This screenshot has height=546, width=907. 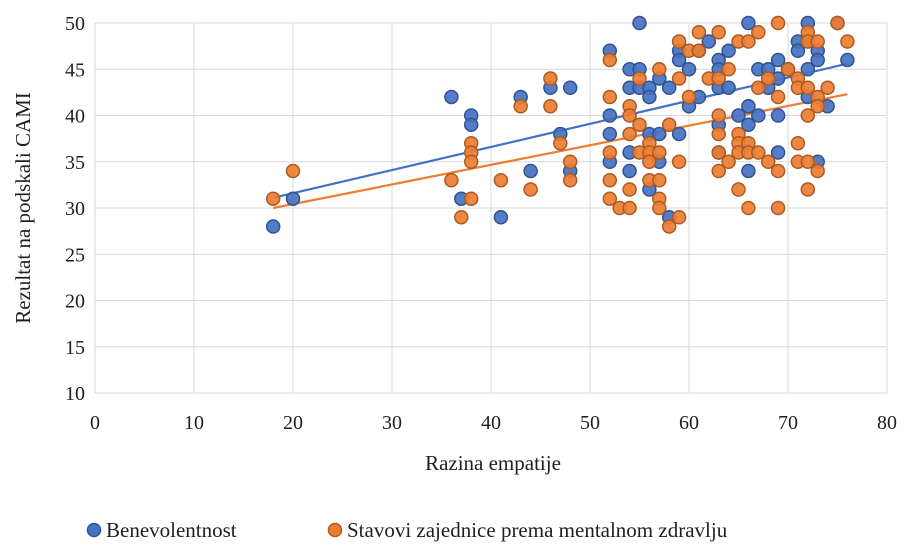 I want to click on x-axis-title: Razina empatije, so click(x=493, y=463).